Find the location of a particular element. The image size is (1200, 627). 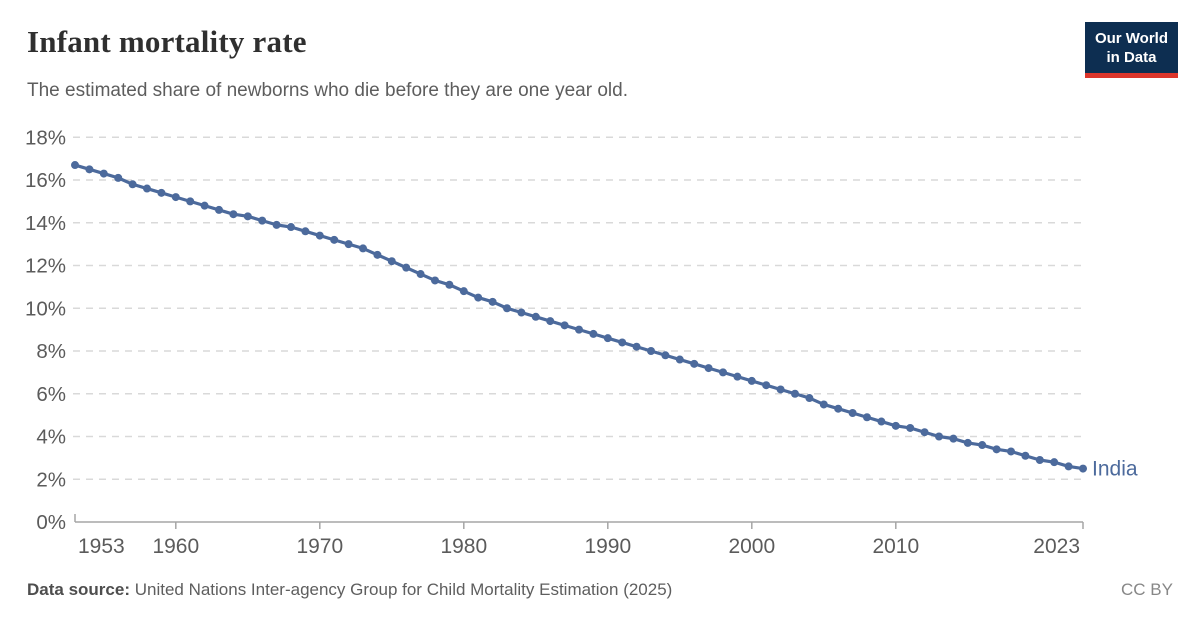

x-tick-label: 2010 is located at coordinates (895, 546).